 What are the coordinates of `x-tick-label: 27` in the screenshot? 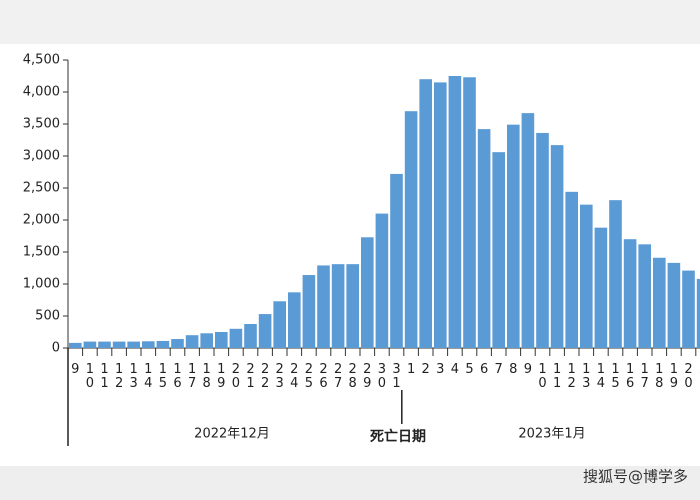 It's located at (338, 376).